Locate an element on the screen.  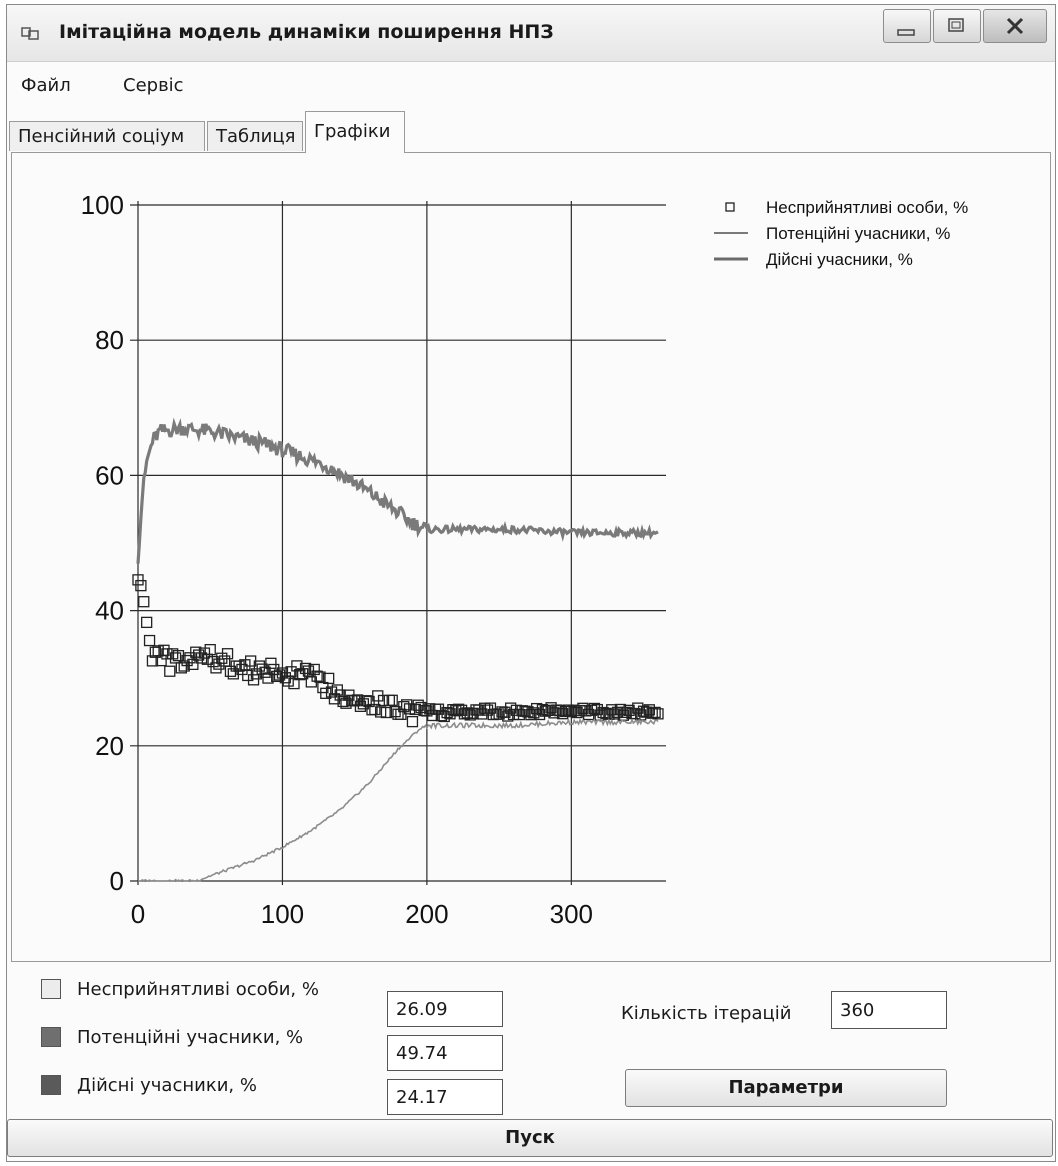
series-actual-line is located at coordinates (398, 800).